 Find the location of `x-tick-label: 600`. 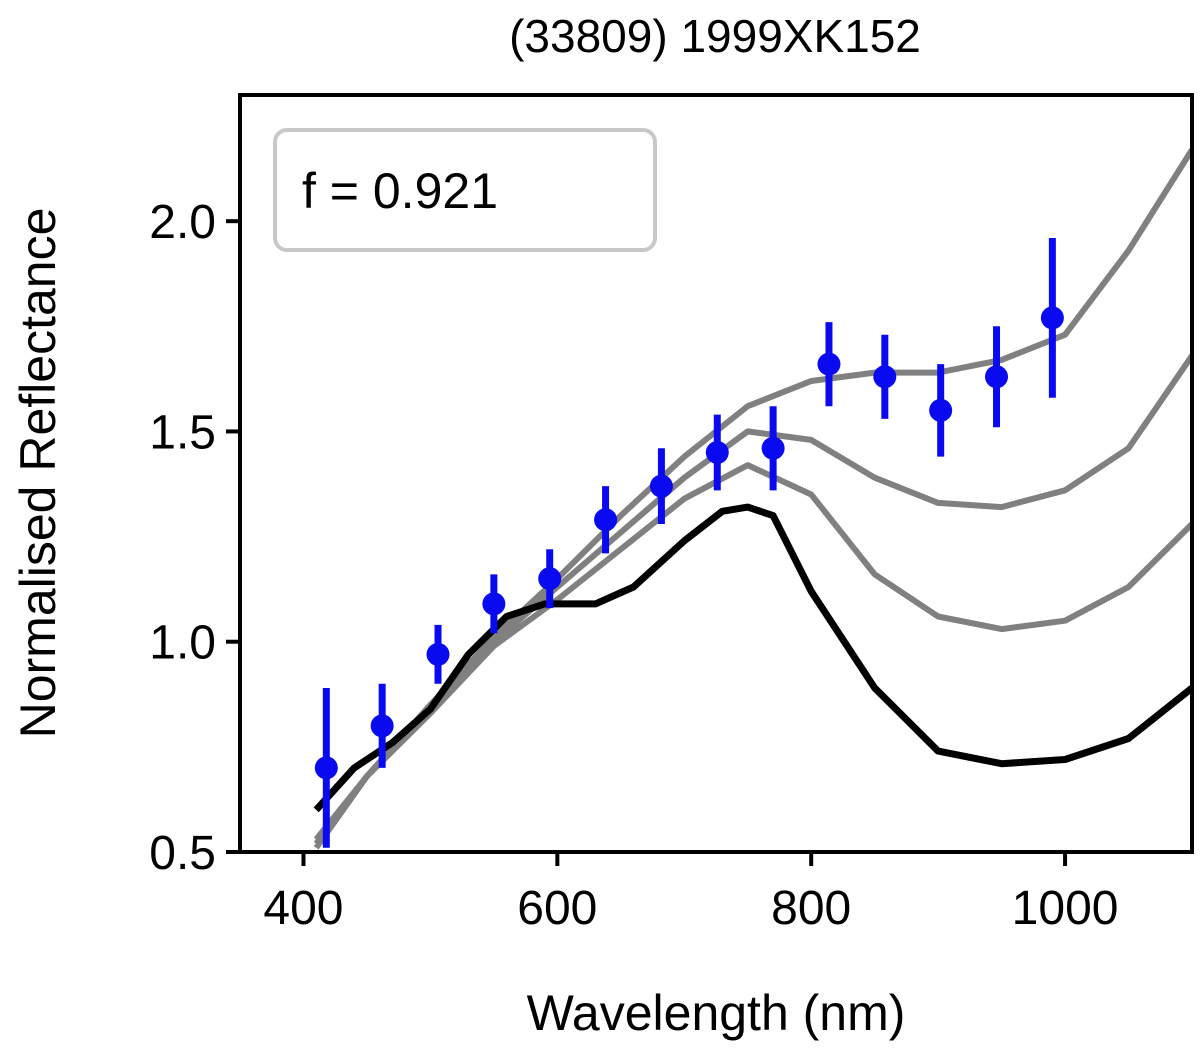

x-tick-label: 600 is located at coordinates (557, 908).